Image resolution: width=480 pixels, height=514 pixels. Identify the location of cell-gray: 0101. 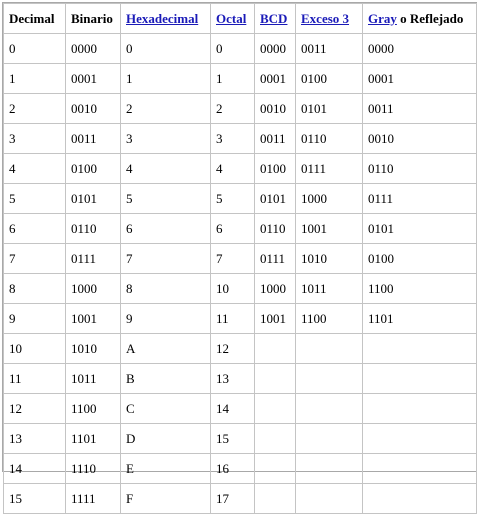
(419, 228).